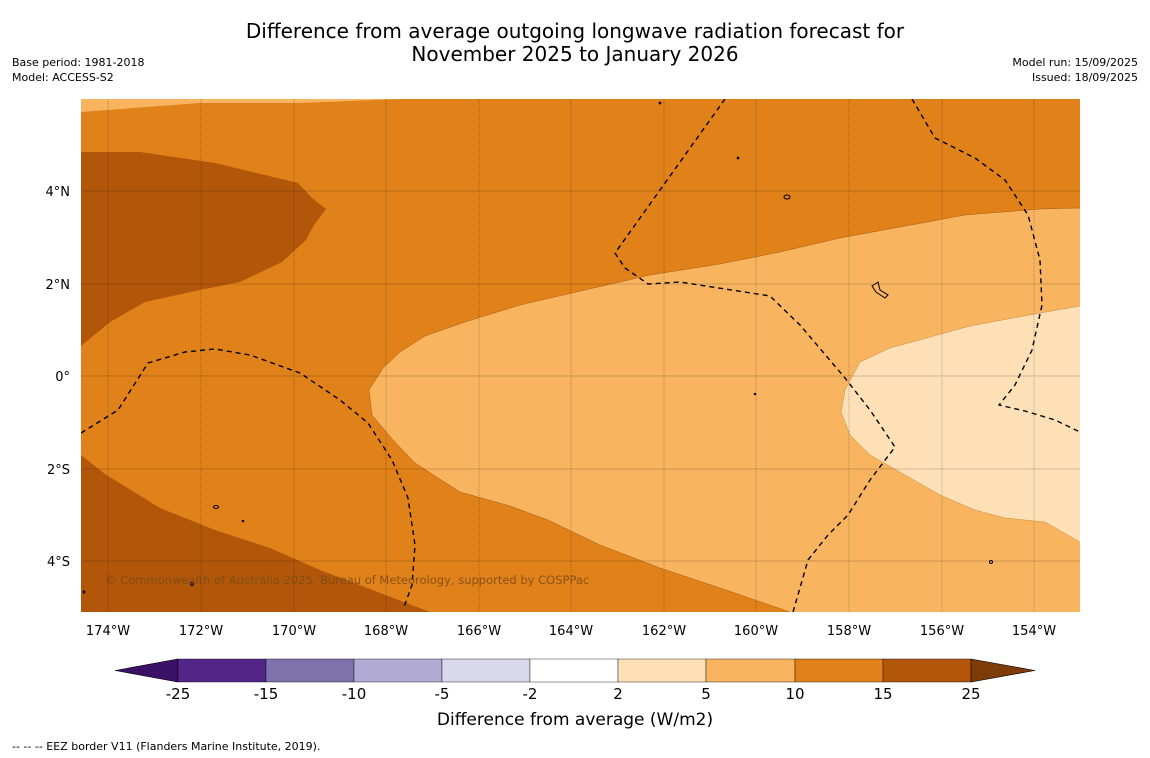  Describe the element at coordinates (706, 694) in the screenshot. I see `colorbar-tick-label: 5` at that location.